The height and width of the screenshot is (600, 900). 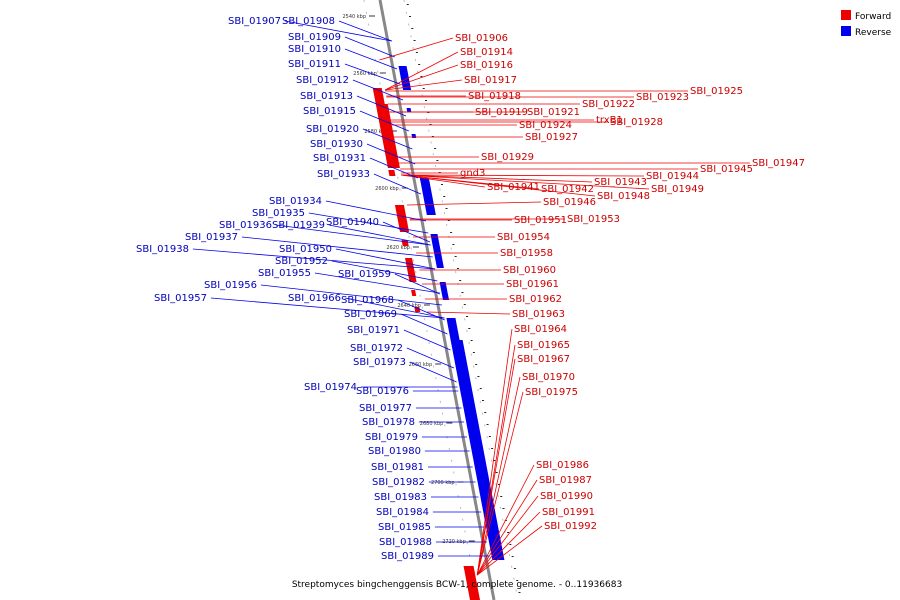 I want to click on forward-gene-label: SBI_01951, so click(x=540, y=220).